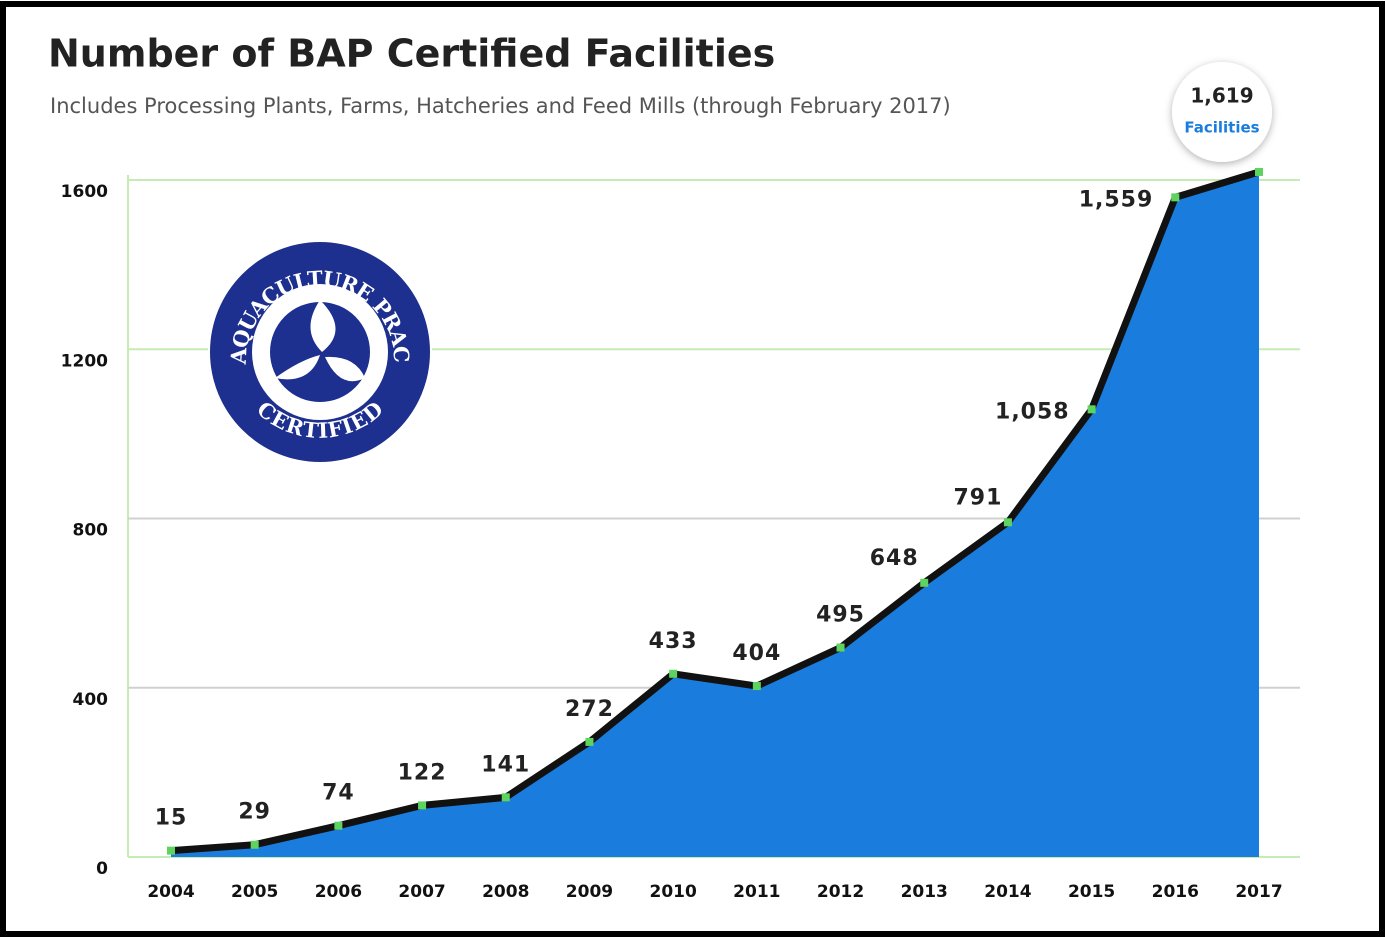 This screenshot has width=1385, height=937. What do you see at coordinates (1221, 128) in the screenshot?
I see `callout-text: Facilities` at bounding box center [1221, 128].